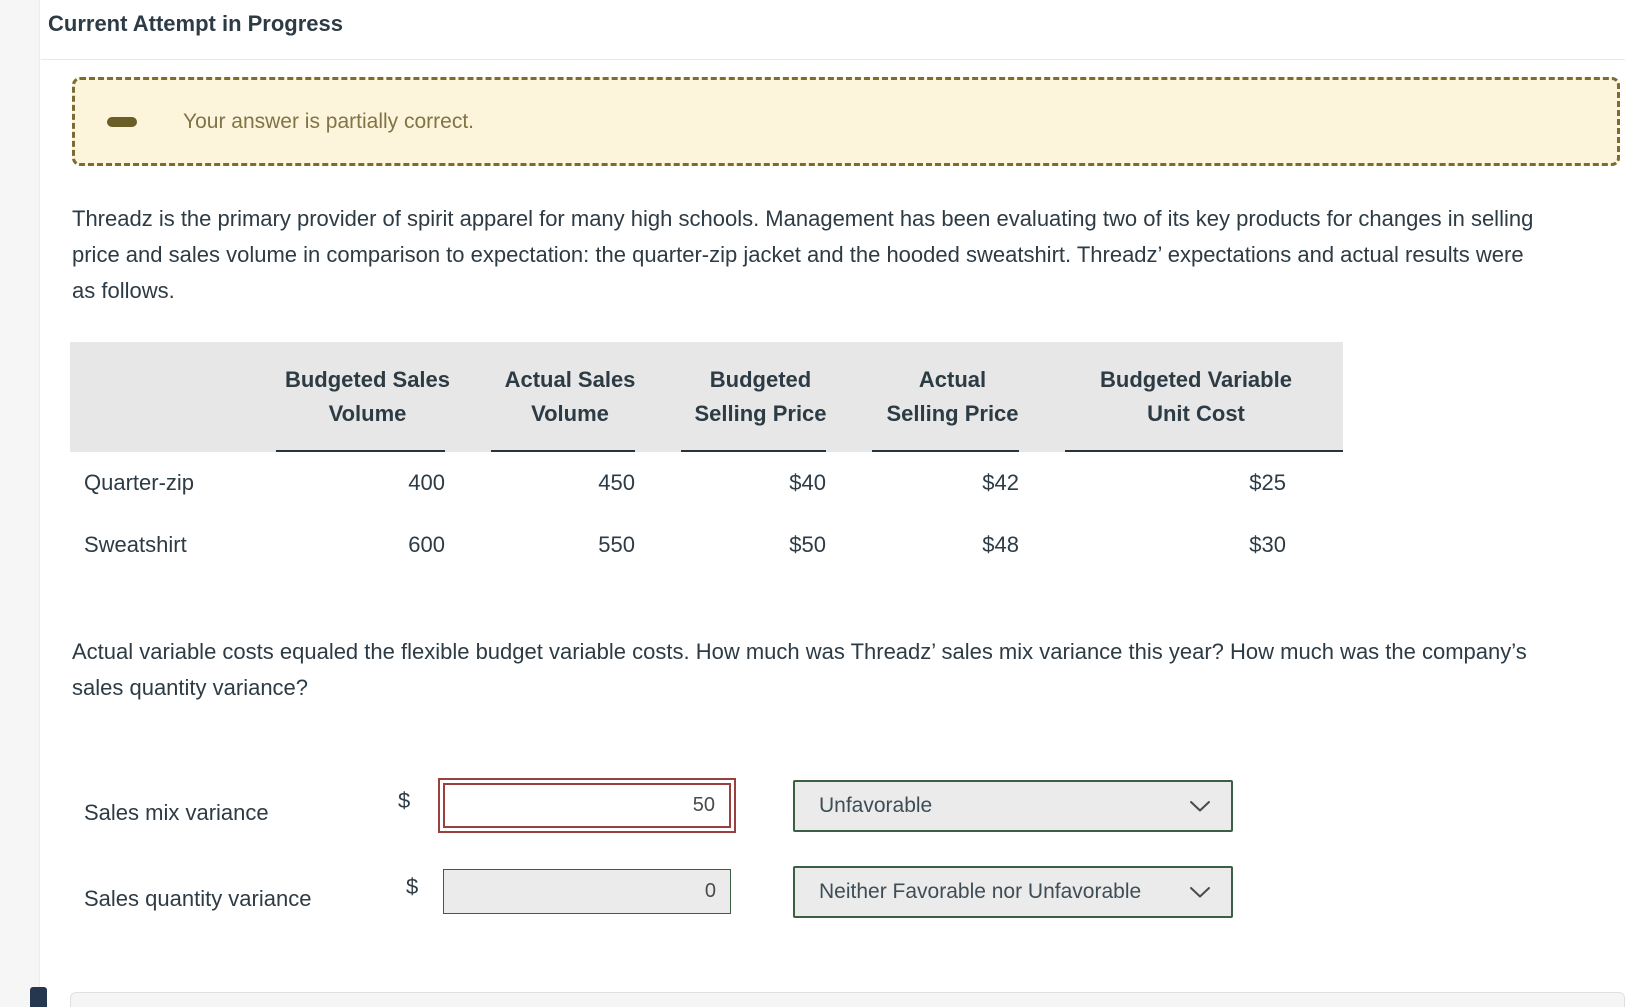 The width and height of the screenshot is (1625, 1007). I want to click on cell-value: 400, so click(426, 482).